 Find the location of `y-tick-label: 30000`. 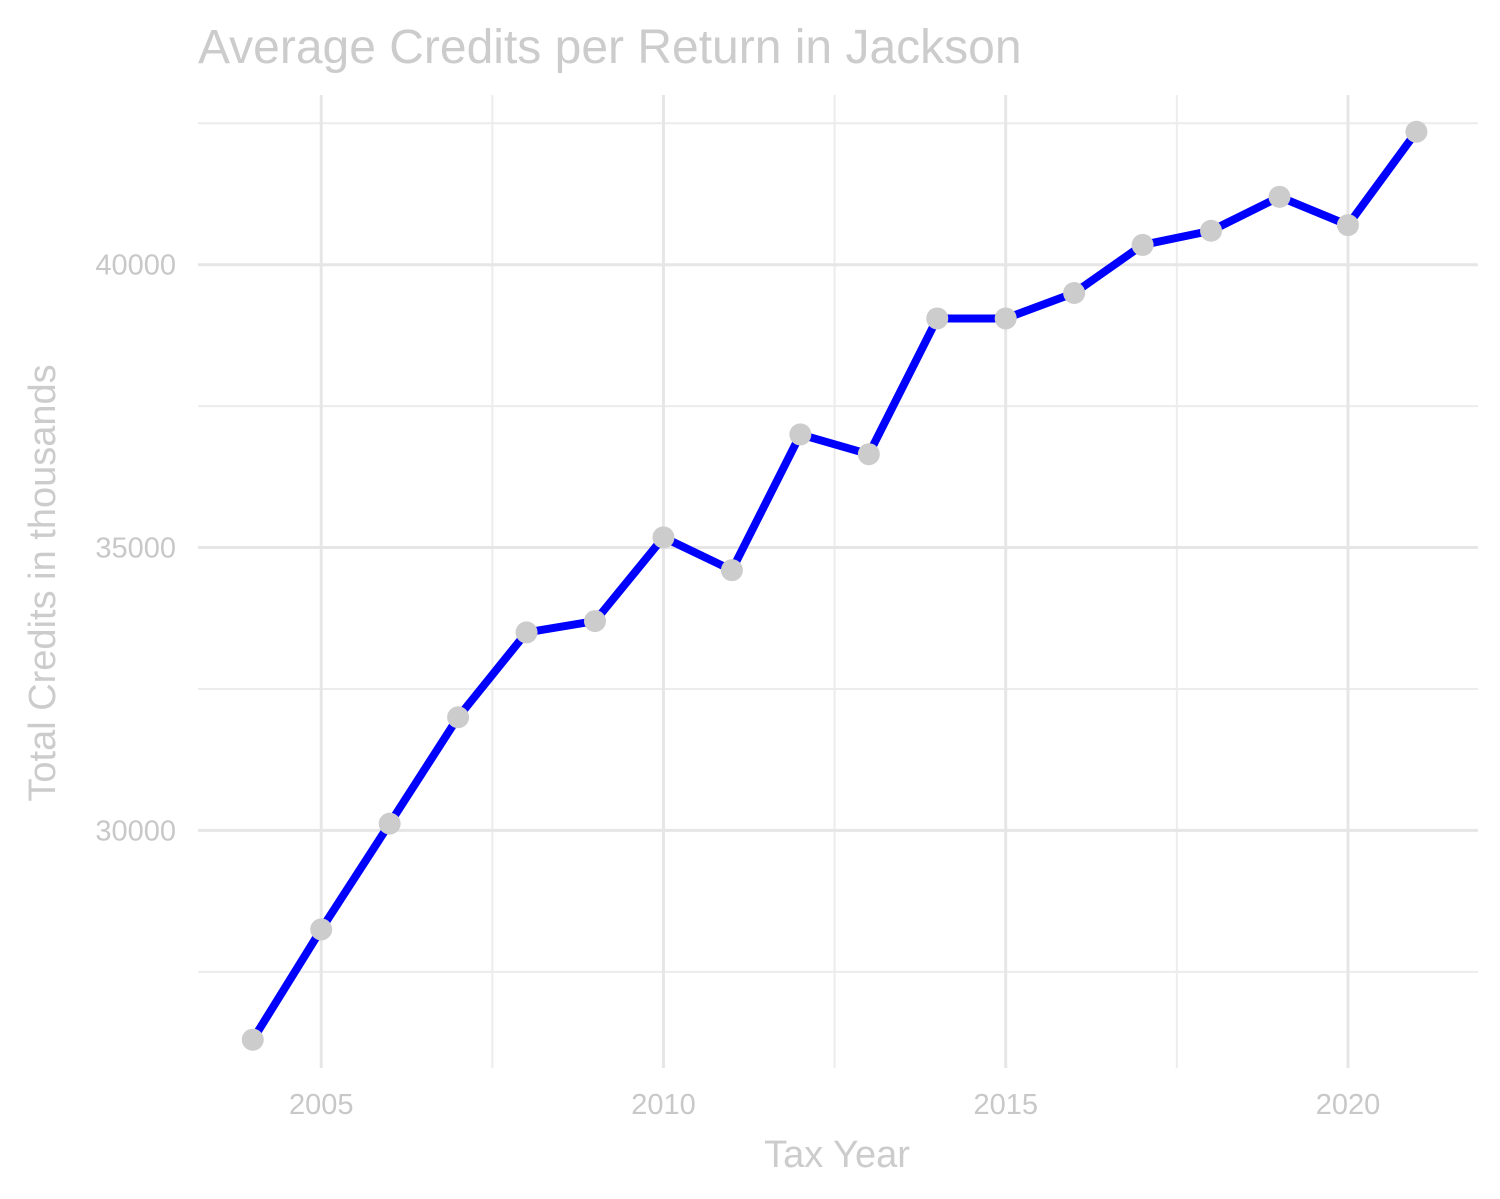

y-tick-label: 30000 is located at coordinates (135, 831).